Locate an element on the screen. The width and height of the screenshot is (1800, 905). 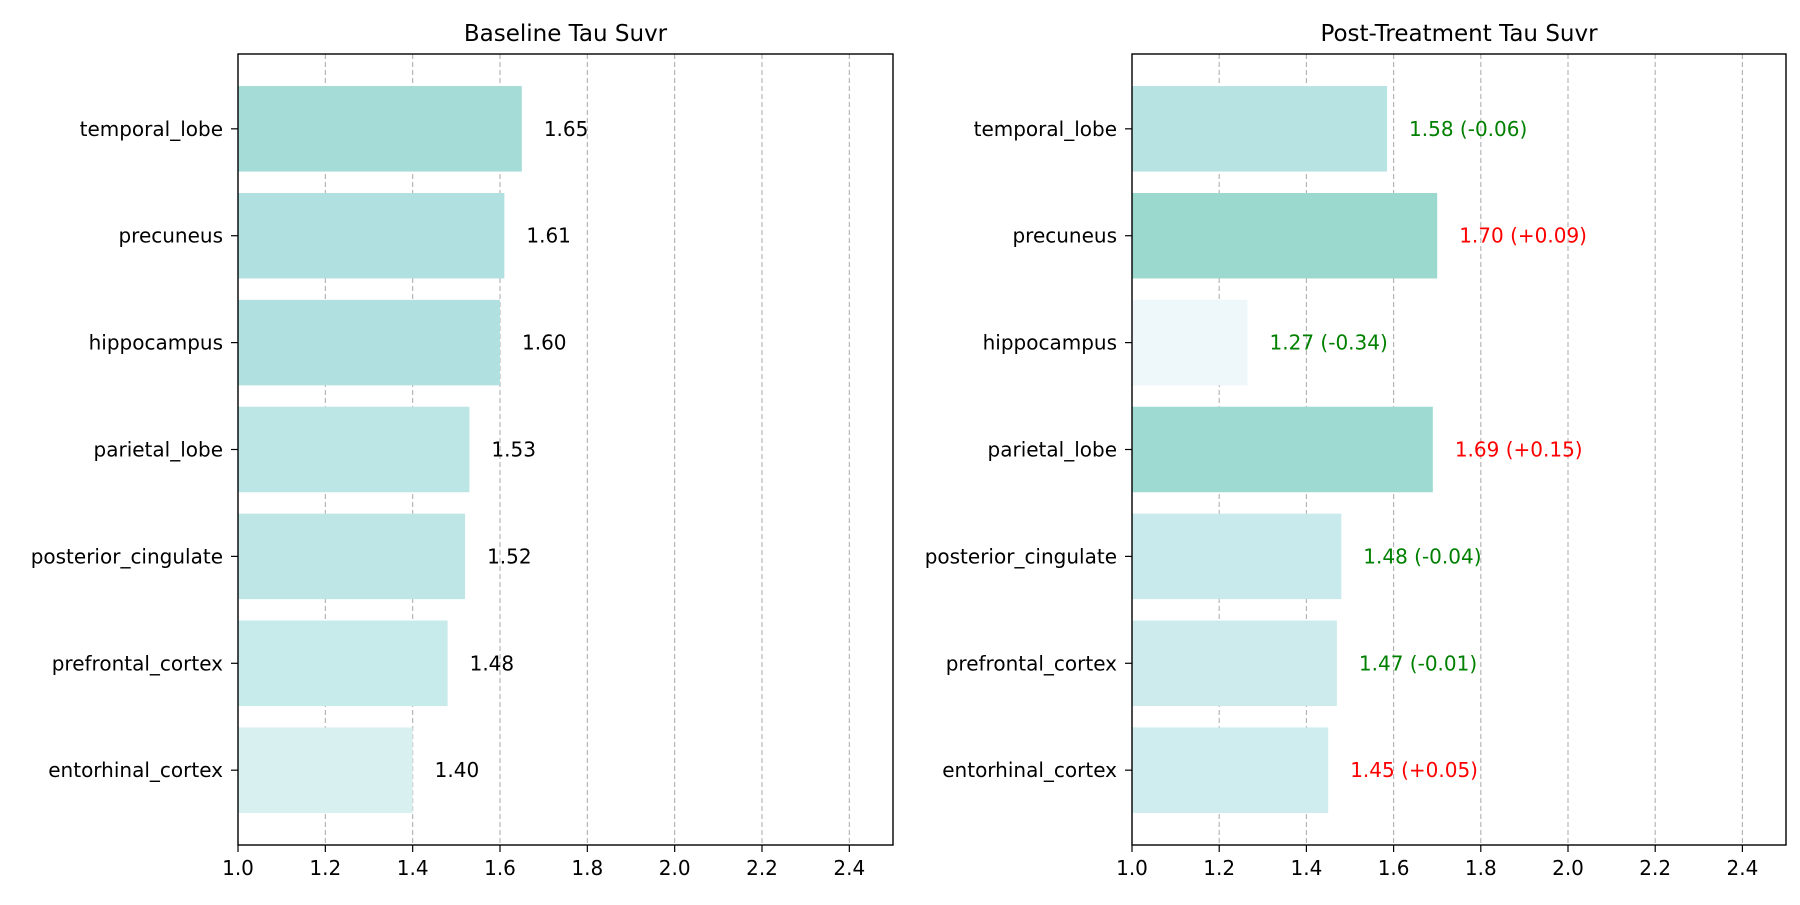
data-label: 1.69 (+0.15) is located at coordinates (1519, 450).